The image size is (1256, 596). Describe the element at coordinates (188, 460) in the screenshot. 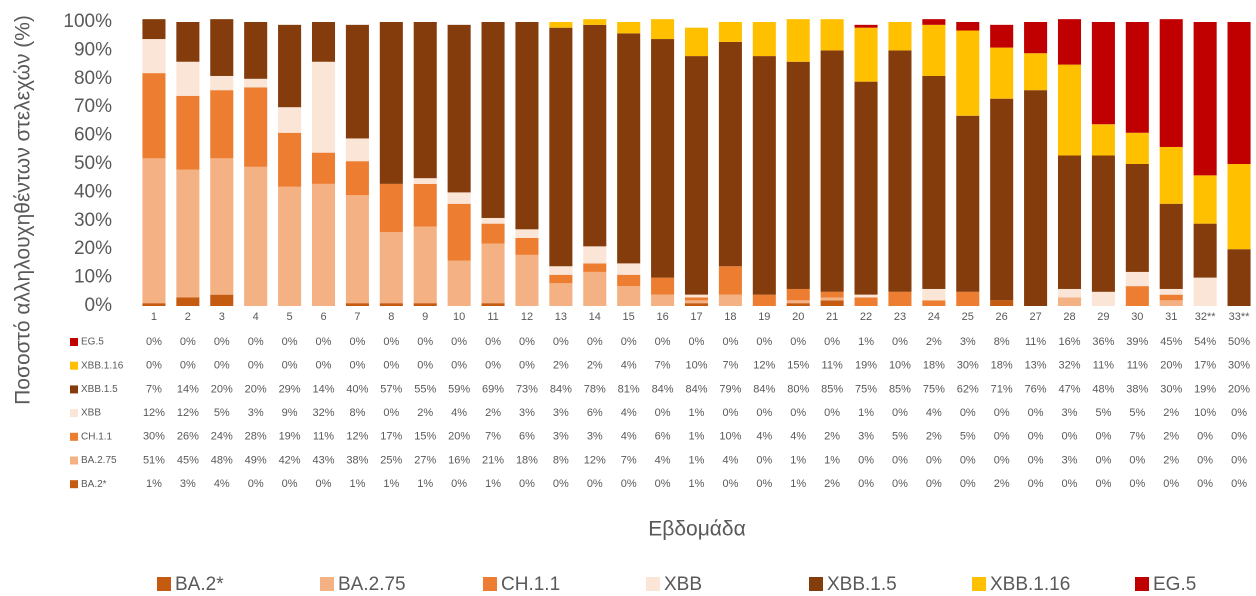

I see `table-cell: 45%` at that location.